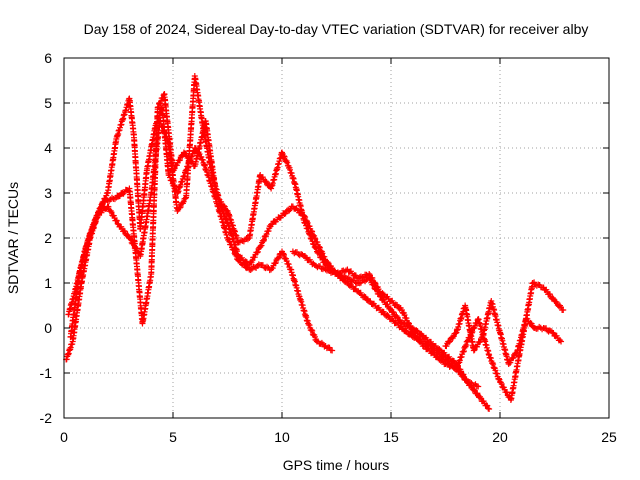 This screenshot has width=640, height=480. What do you see at coordinates (609, 437) in the screenshot?
I see `x-tick-label: 25` at bounding box center [609, 437].